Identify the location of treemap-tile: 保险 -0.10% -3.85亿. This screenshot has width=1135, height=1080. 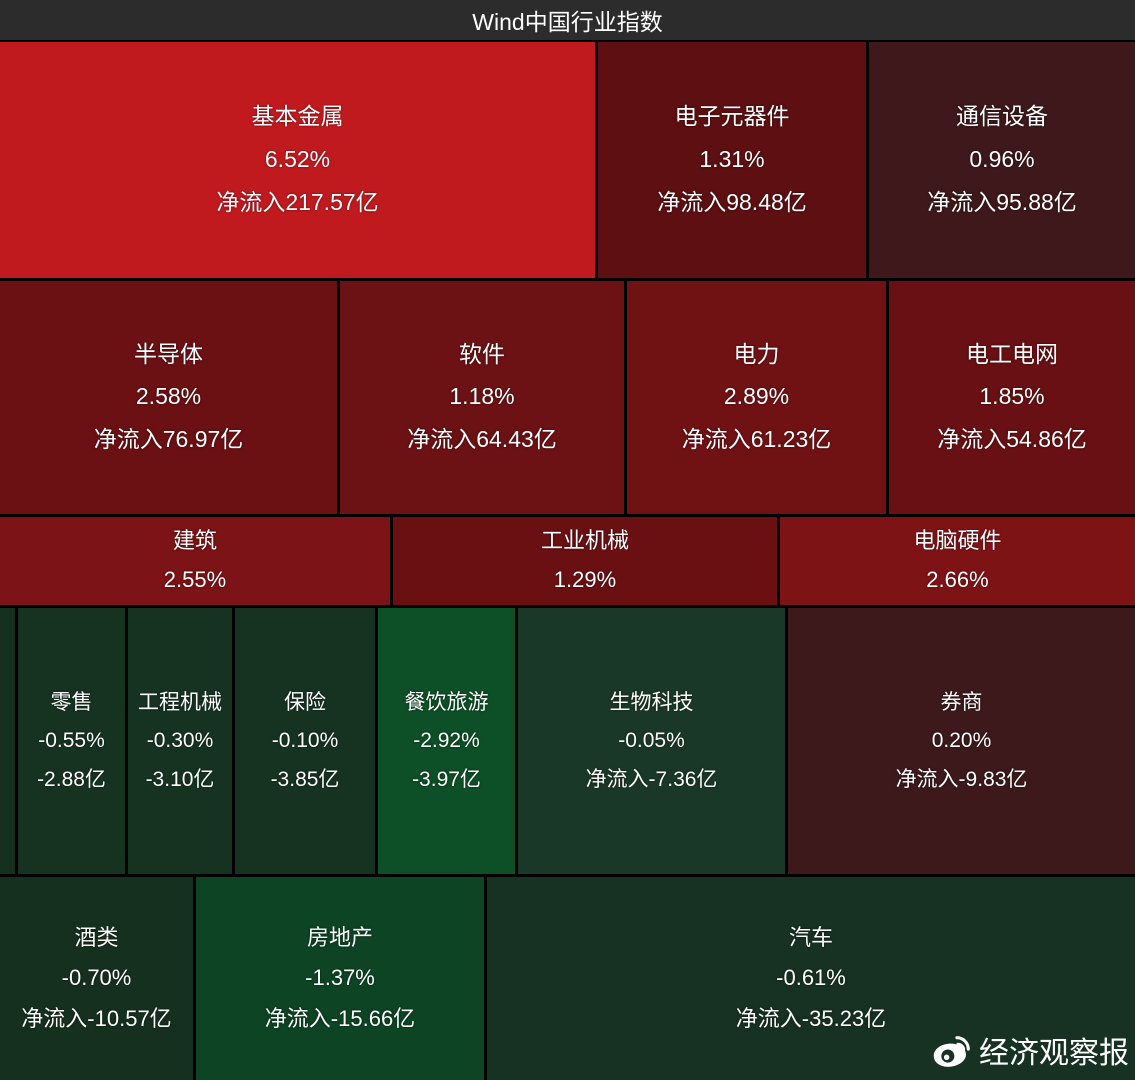
(305, 741).